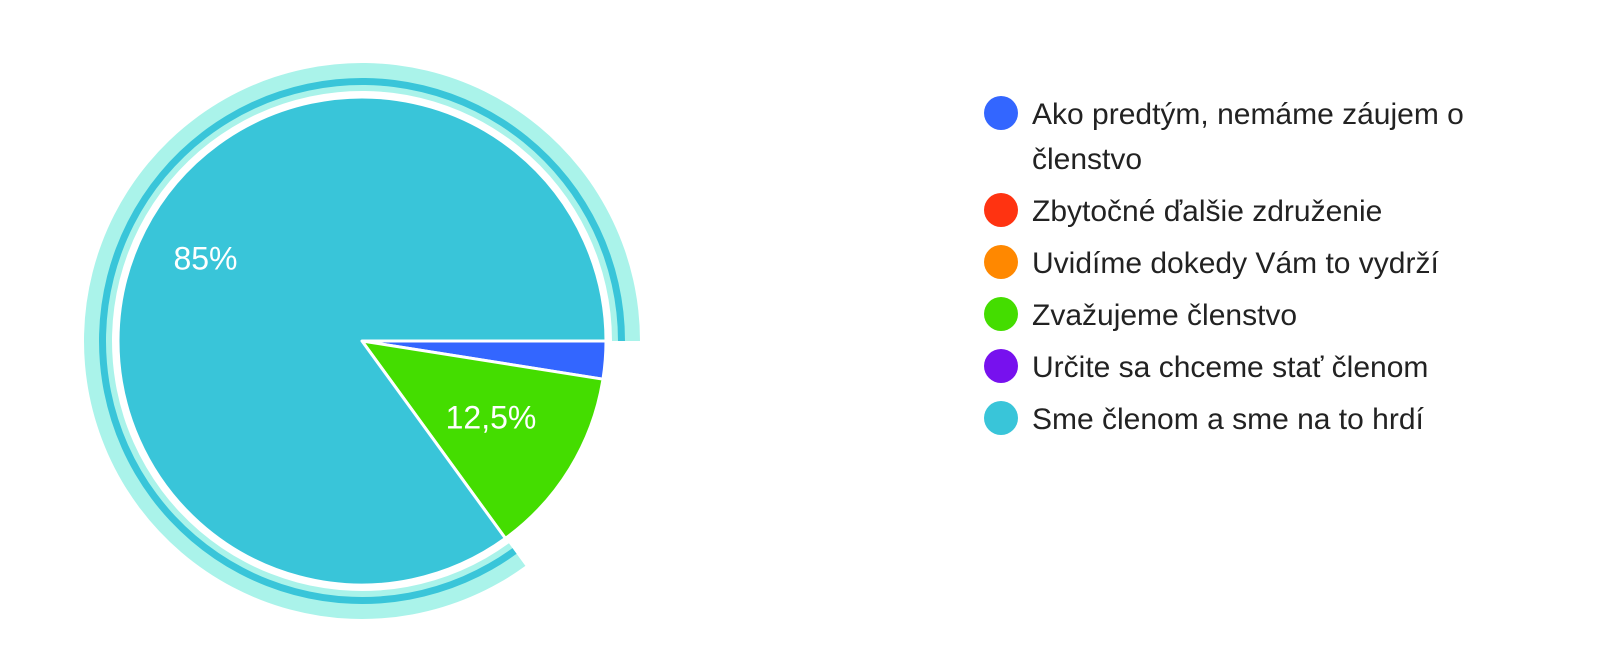  What do you see at coordinates (1207, 211) in the screenshot?
I see `legend-label: Zbytočné ďalšie združenie` at bounding box center [1207, 211].